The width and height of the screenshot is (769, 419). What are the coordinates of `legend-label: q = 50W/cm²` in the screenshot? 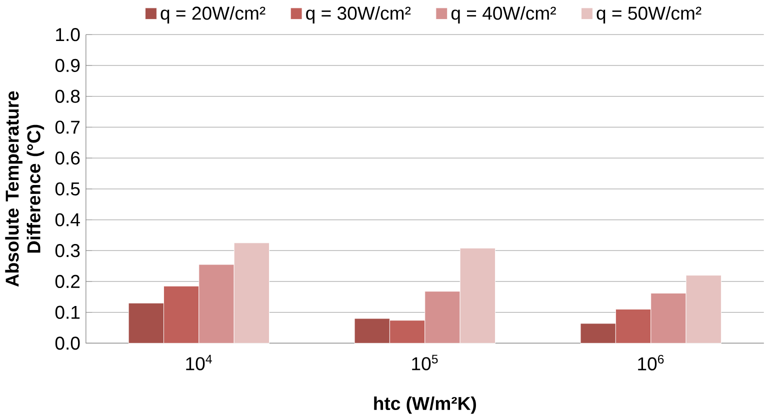 It's located at (649, 15).